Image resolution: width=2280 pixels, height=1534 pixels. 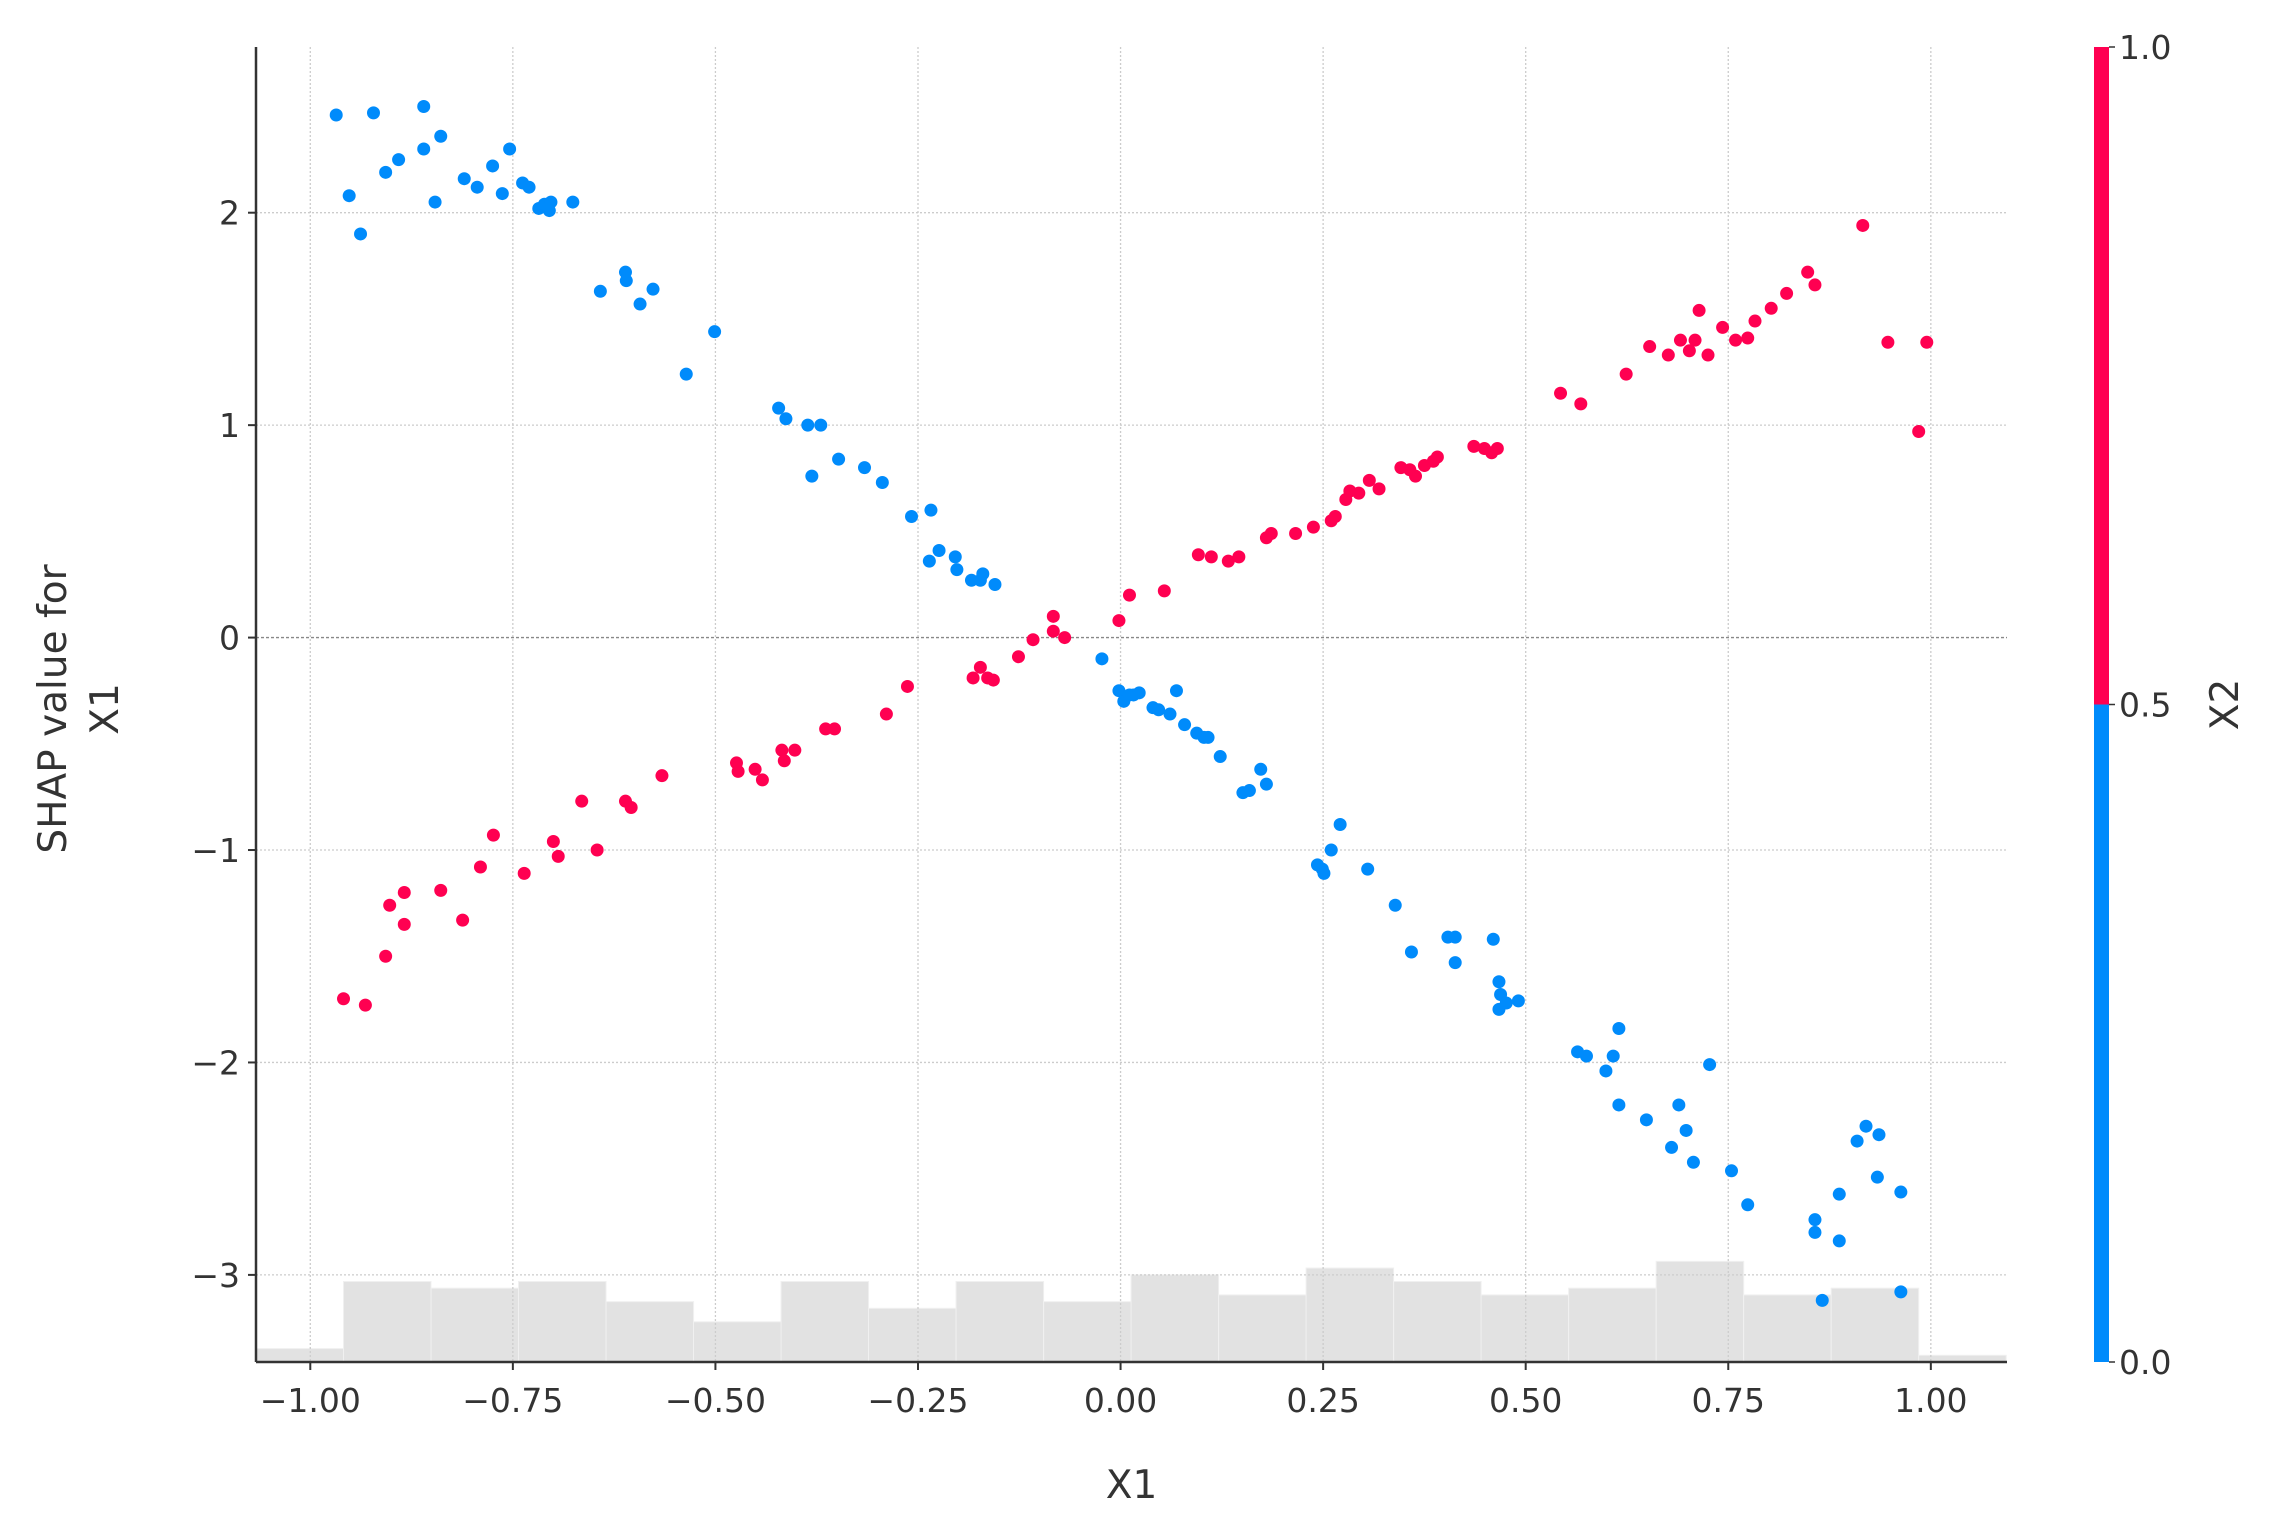 What do you see at coordinates (215, 1062) in the screenshot?
I see `y-tick-label: −2` at bounding box center [215, 1062].